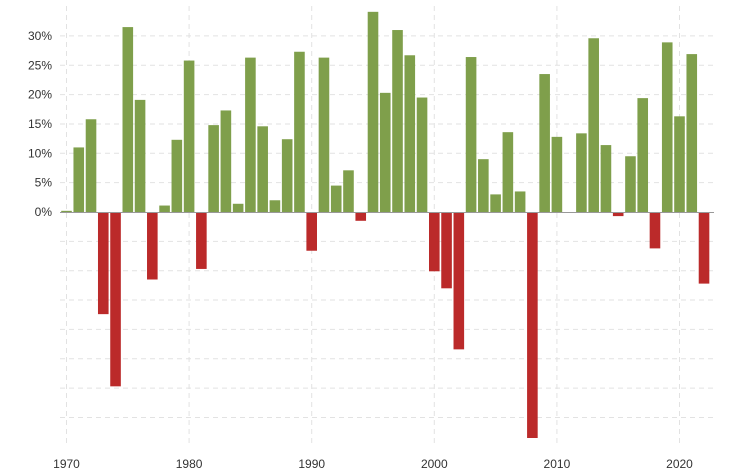 The image size is (750, 472). I want to click on bar-1971, so click(79, 179).